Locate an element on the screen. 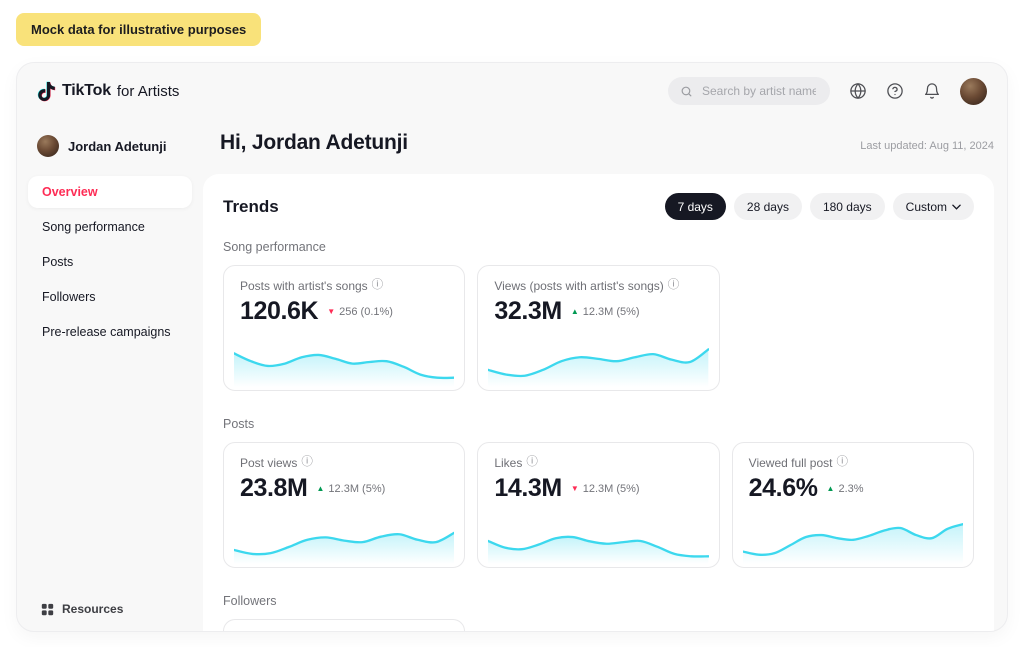 The width and height of the screenshot is (1024, 647). metric-label: Posts with artist's songs ⓘ is located at coordinates (344, 286).